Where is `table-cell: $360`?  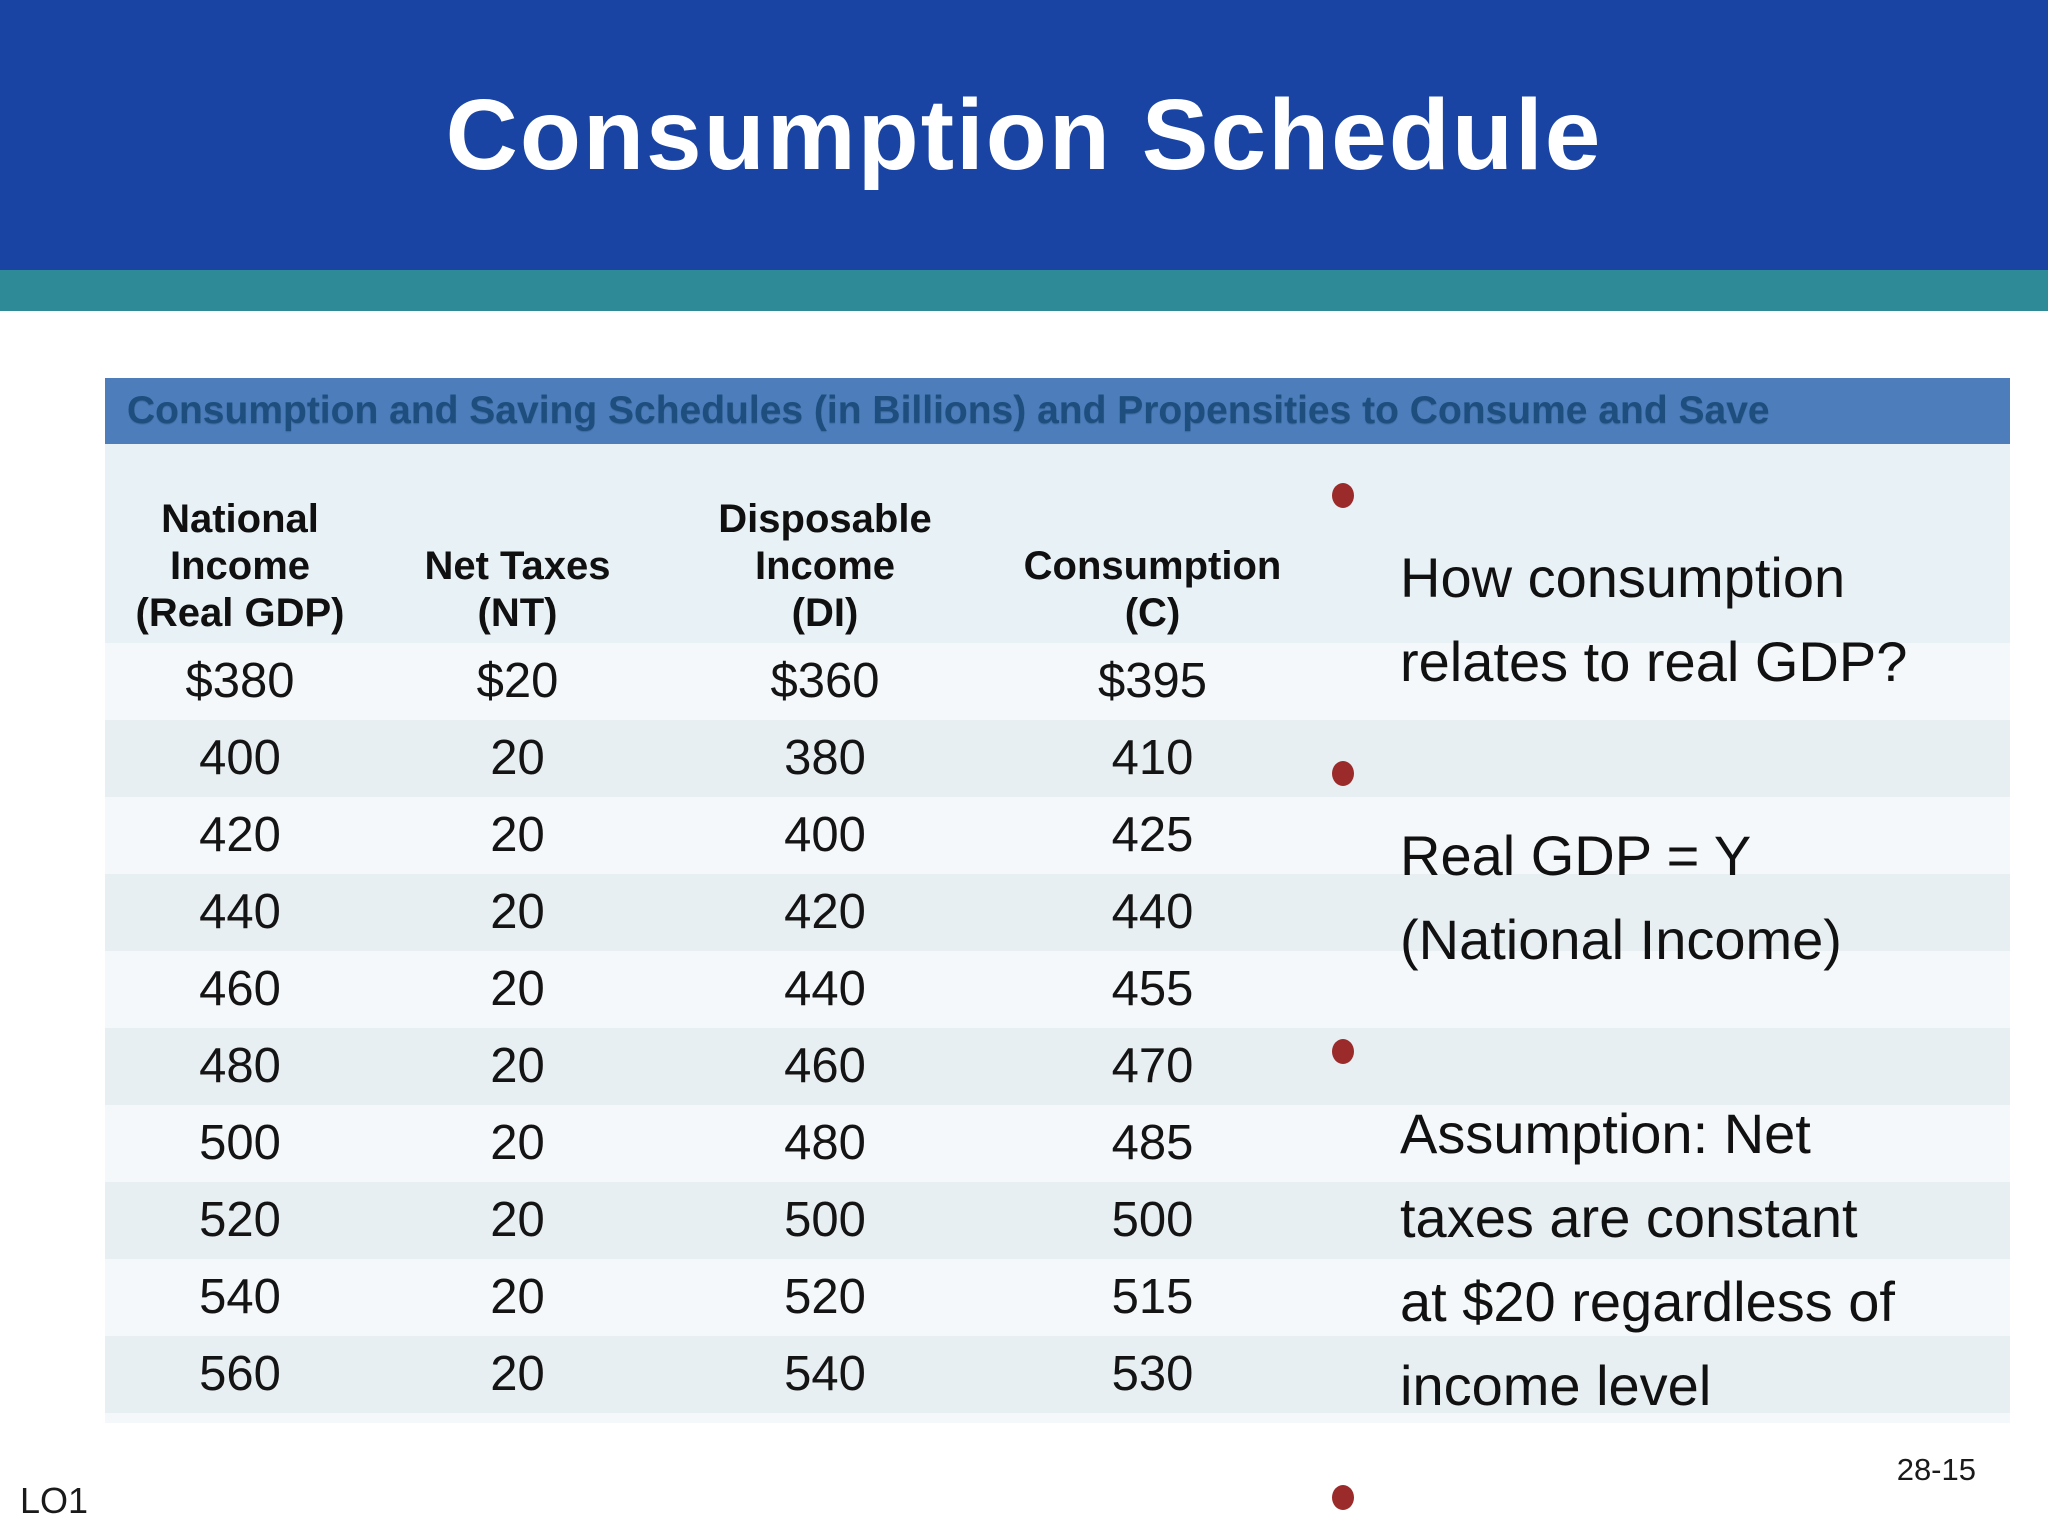
table-cell: $360 is located at coordinates (825, 681).